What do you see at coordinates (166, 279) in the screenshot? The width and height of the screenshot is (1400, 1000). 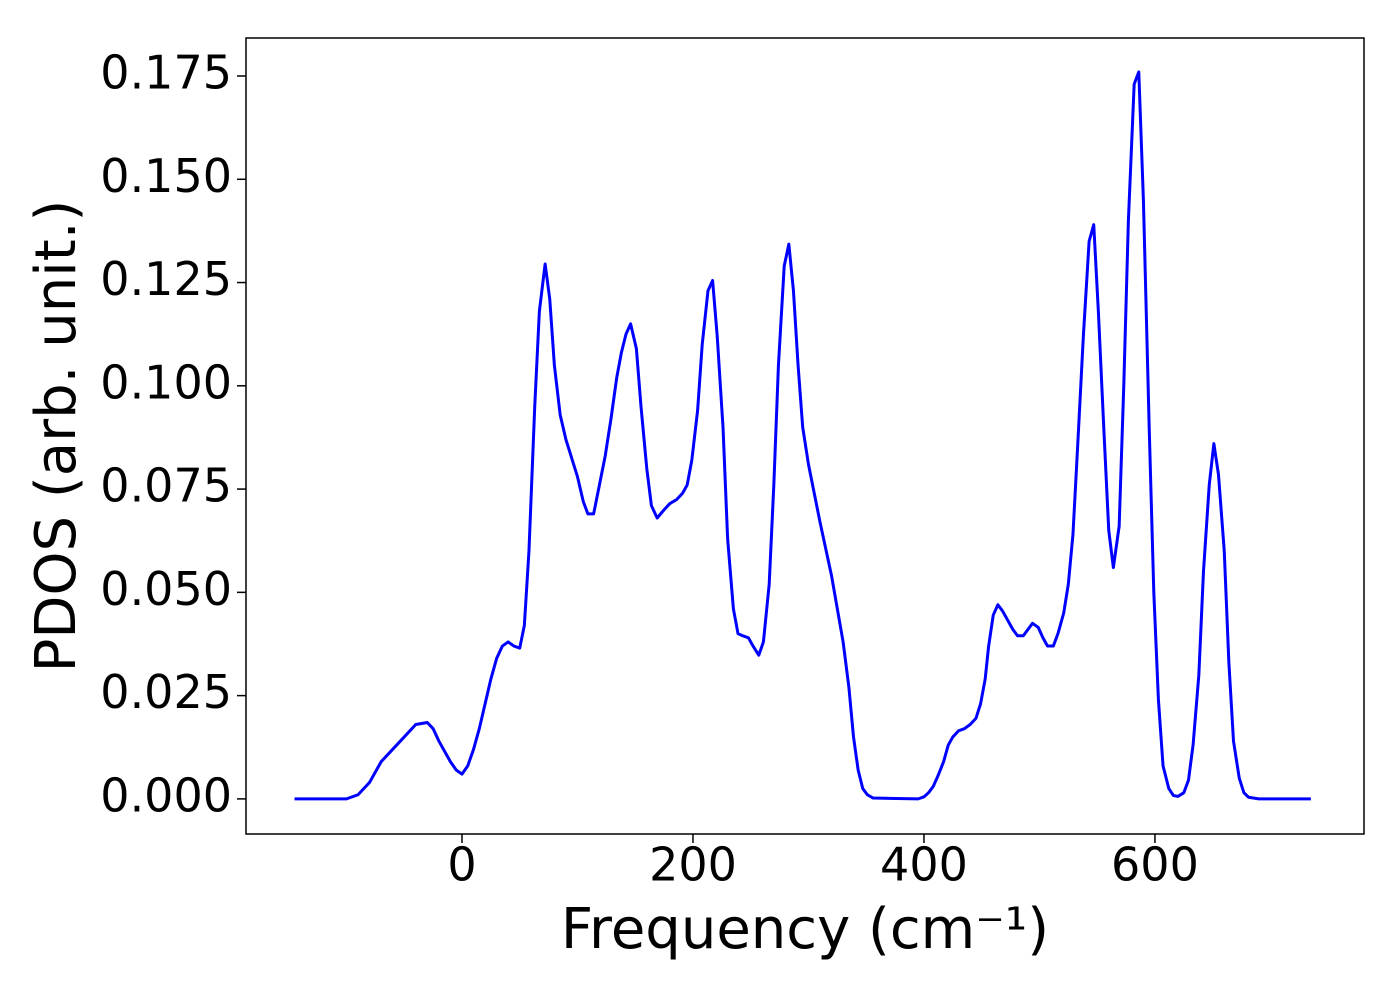 I see `y-tick-label: 0.125` at bounding box center [166, 279].